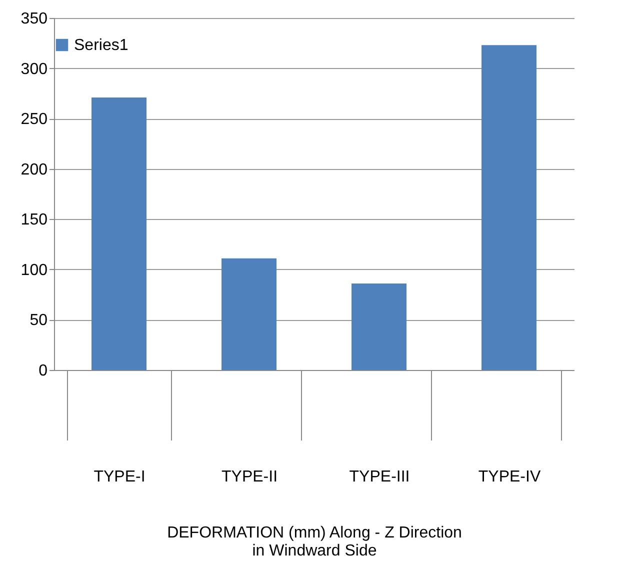  I want to click on x-tick-label: TYPE-I, so click(120, 477).